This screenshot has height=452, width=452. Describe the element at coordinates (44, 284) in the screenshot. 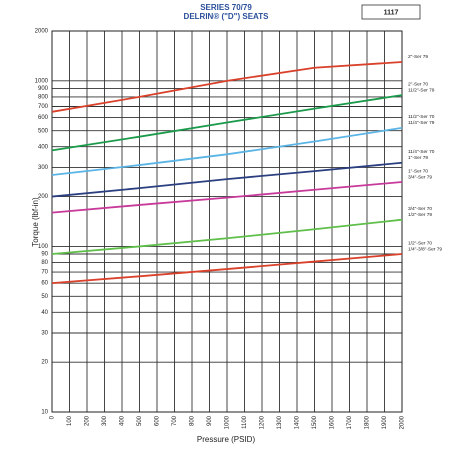

I see `y-tick-label: 60` at that location.